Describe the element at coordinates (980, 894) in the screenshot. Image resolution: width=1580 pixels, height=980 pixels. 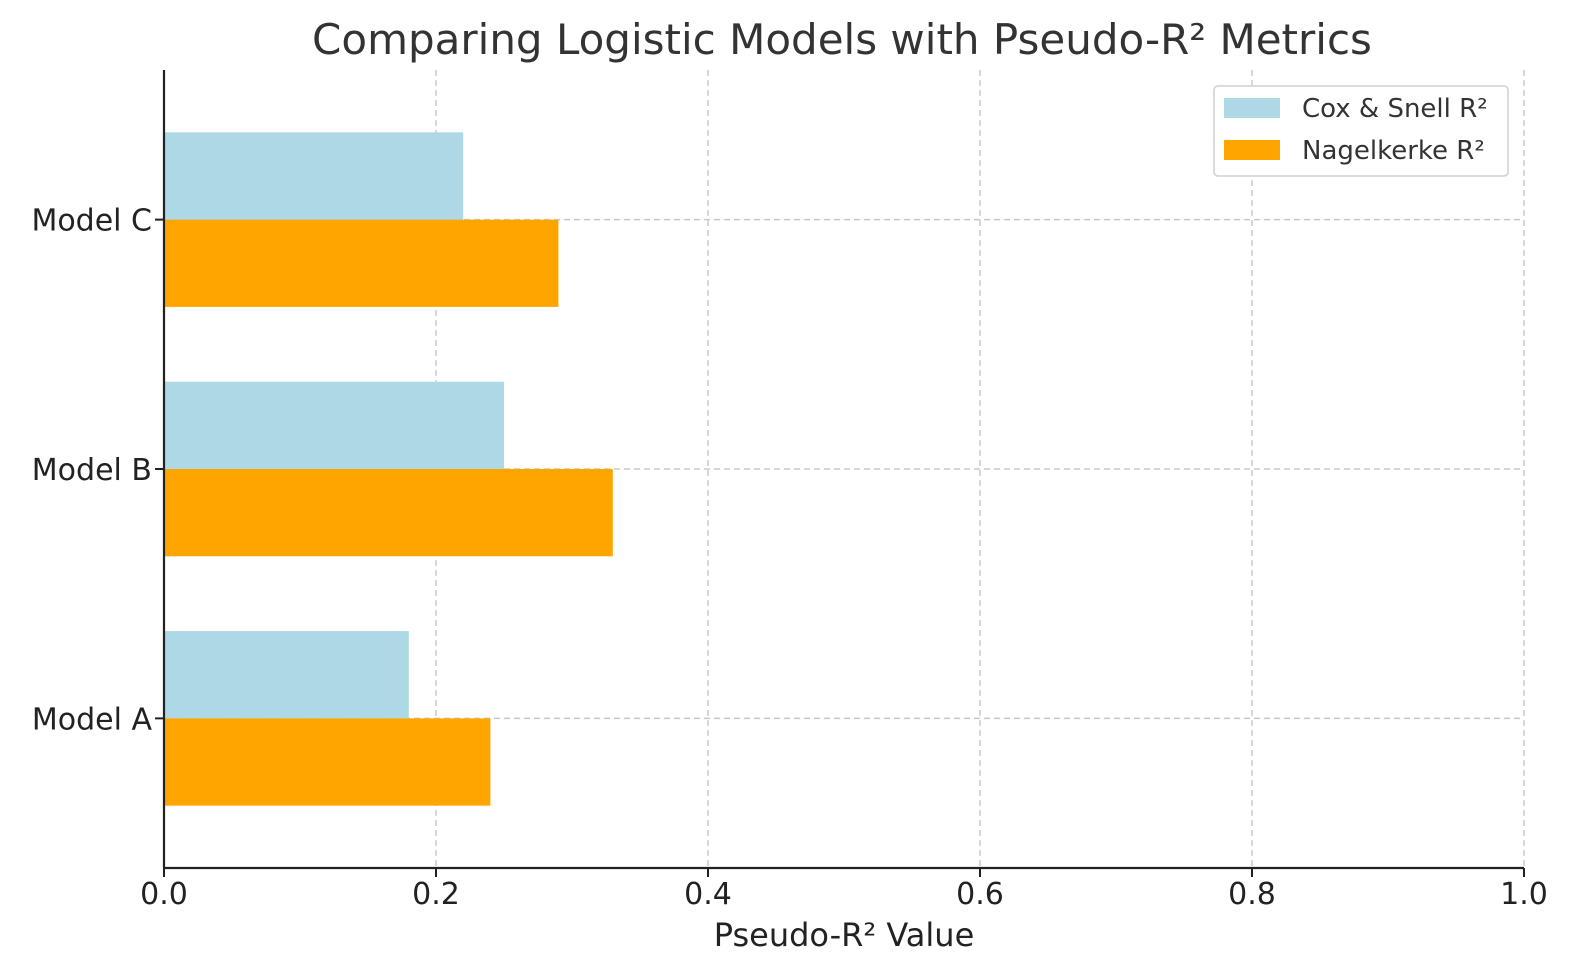
I see `x-tick-label: 0.6` at that location.